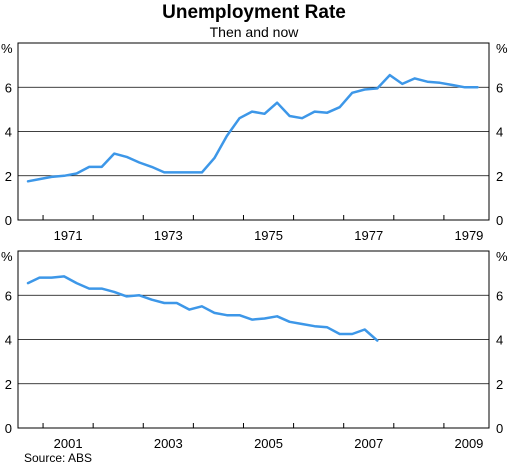 This screenshot has width=509, height=465. I want to click on x-tick-label: 1977, so click(368, 235).